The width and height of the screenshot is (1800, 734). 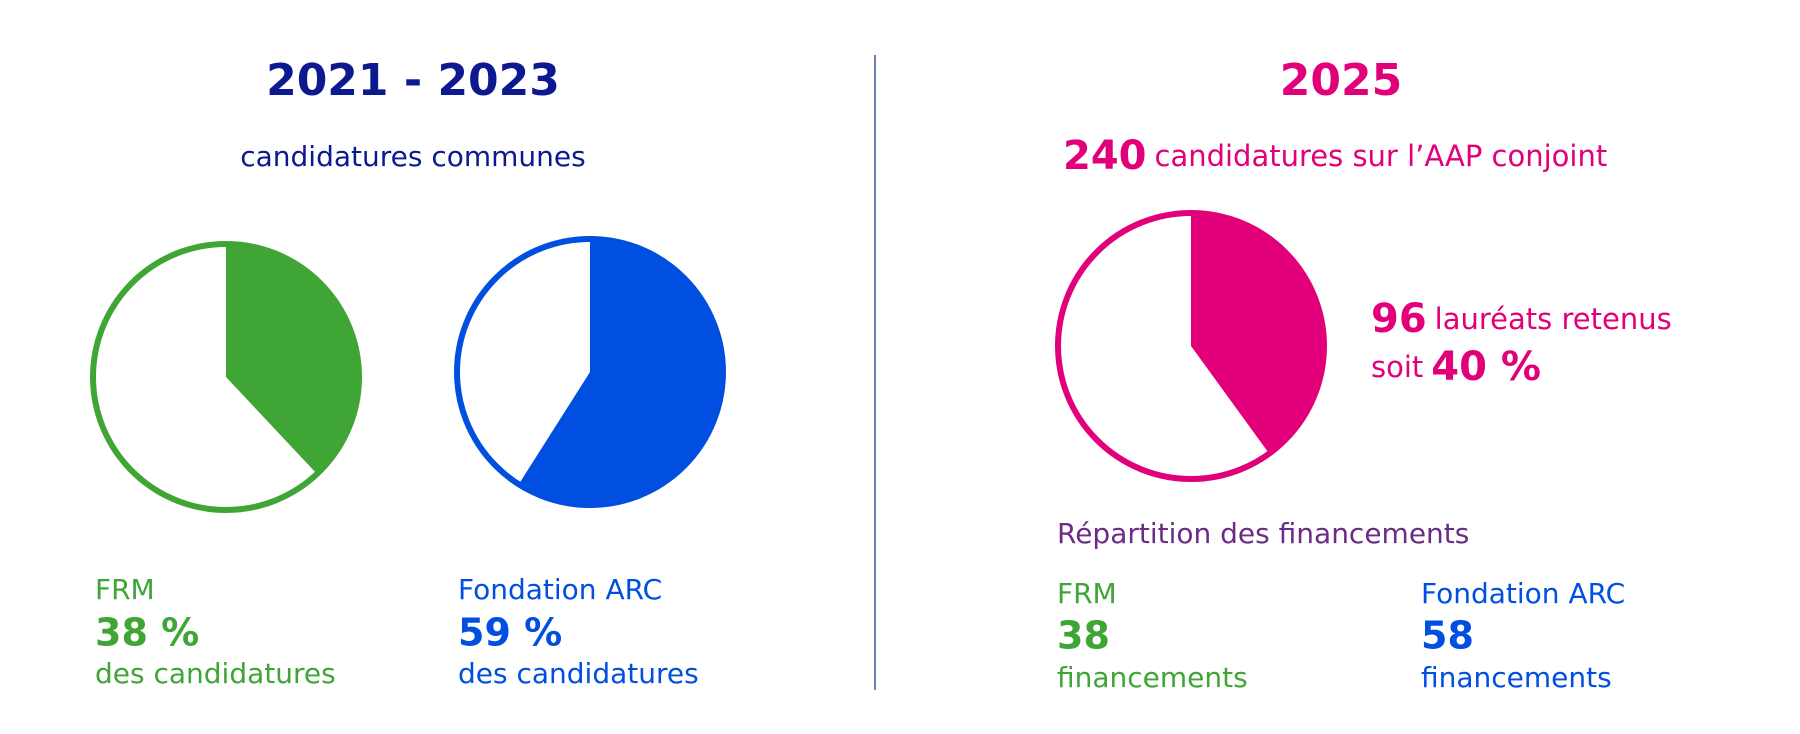 What do you see at coordinates (147, 633) in the screenshot?
I see `pie-value: 38 %` at bounding box center [147, 633].